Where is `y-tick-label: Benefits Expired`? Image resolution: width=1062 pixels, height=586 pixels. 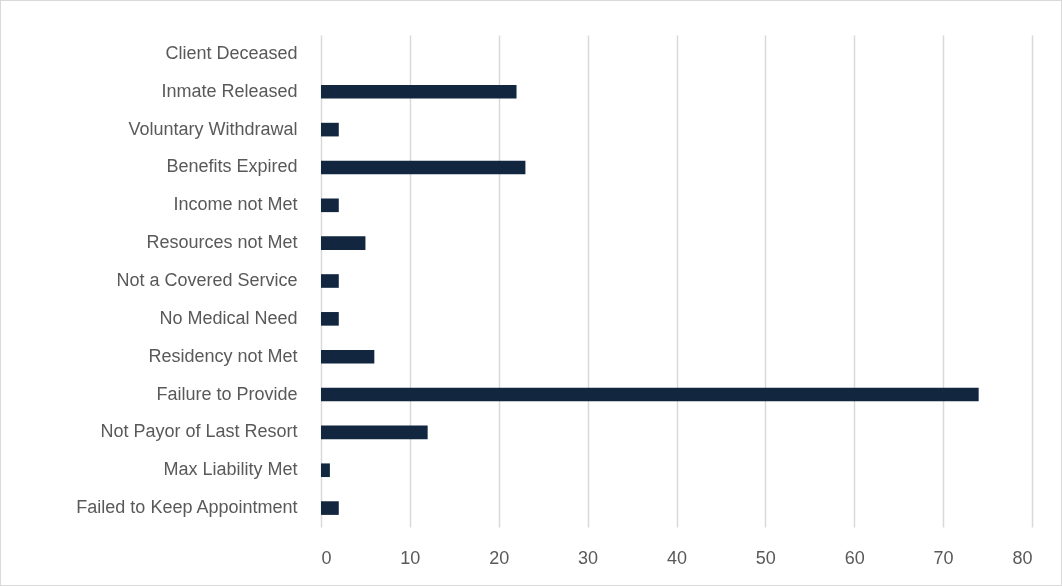
y-tick-label: Benefits Expired is located at coordinates (232, 166).